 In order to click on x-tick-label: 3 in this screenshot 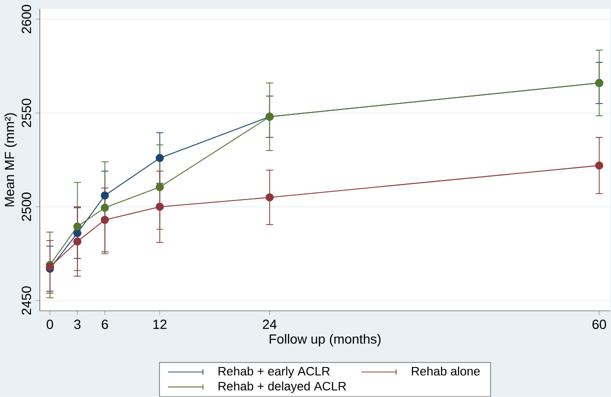, I will do `click(77, 325)`.